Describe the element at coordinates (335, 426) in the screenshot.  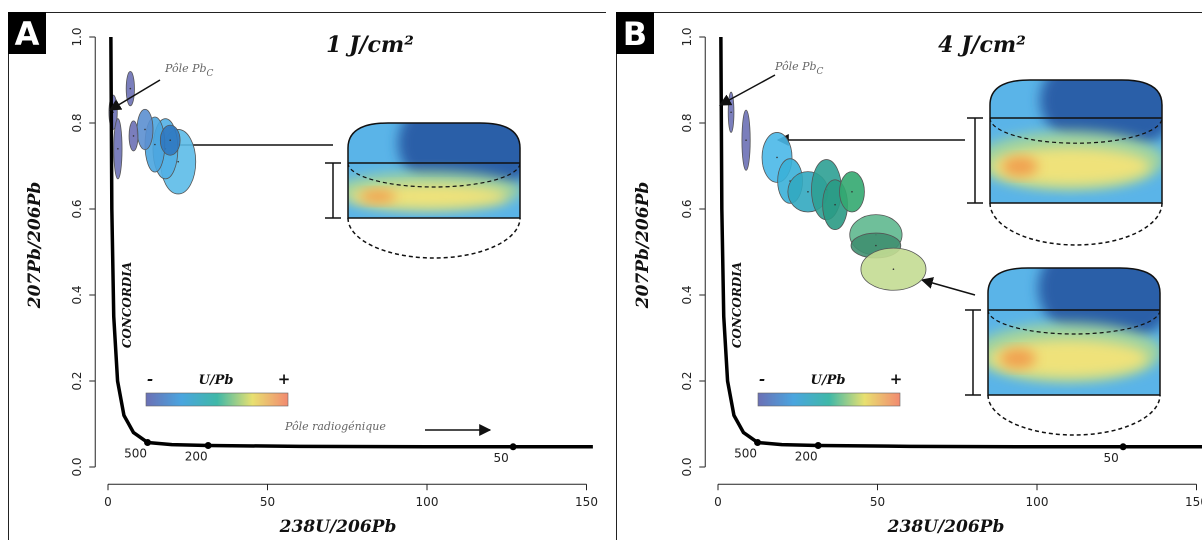
I see `radiogenic-label: Pôle radiogénique` at that location.